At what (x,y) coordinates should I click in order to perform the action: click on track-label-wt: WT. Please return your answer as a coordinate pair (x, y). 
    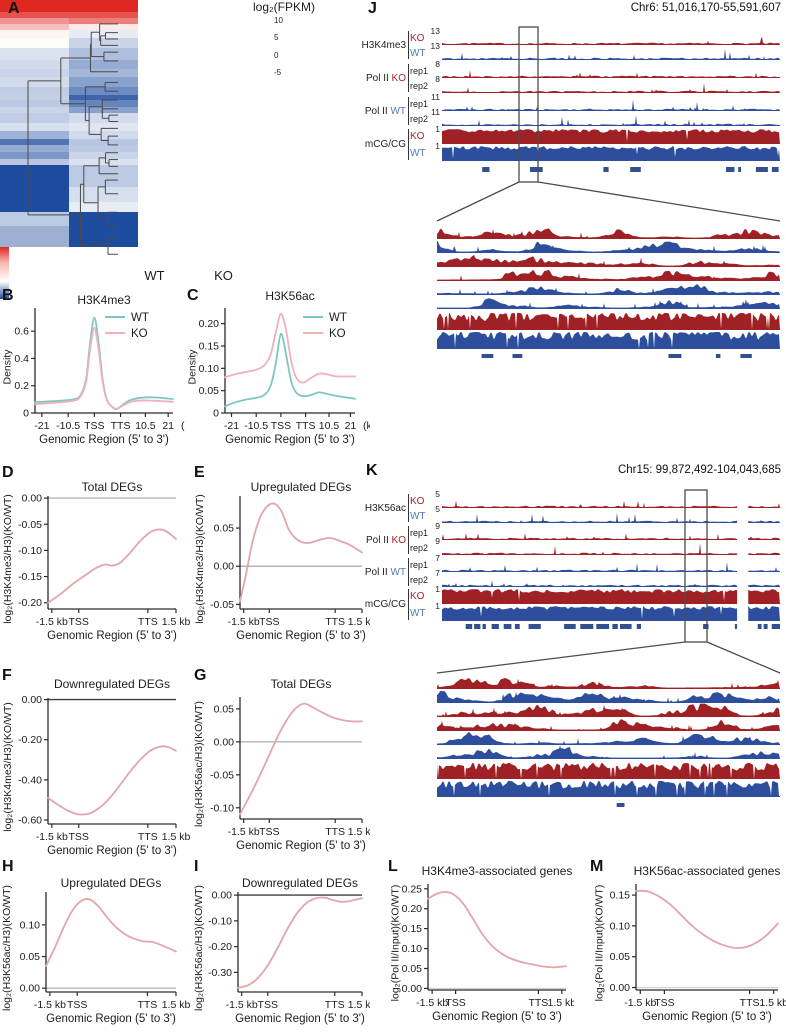
    Looking at the image, I should click on (418, 153).